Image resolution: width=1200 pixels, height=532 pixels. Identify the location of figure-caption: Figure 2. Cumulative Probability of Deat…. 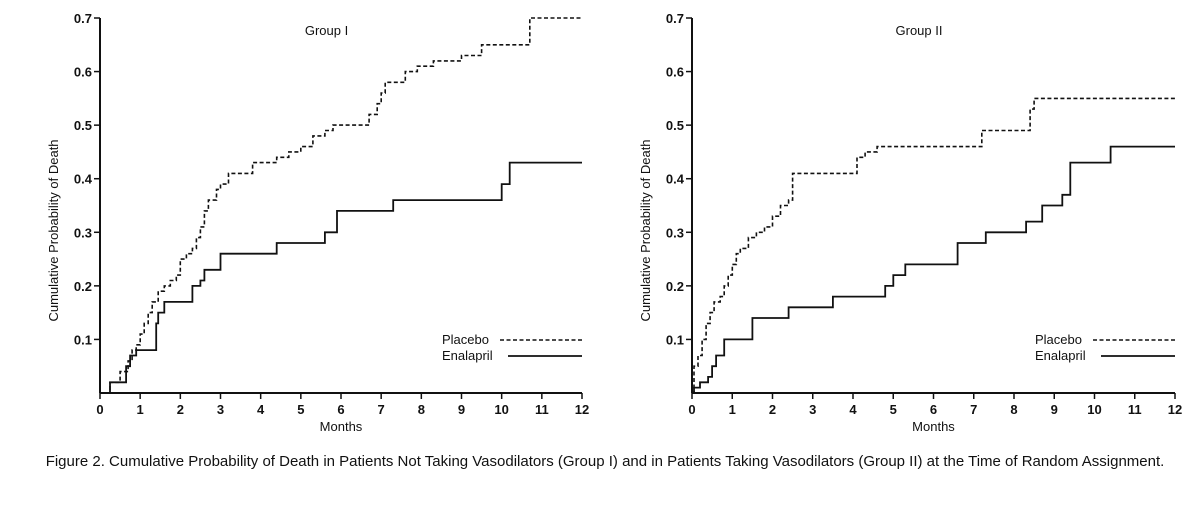
(605, 461).